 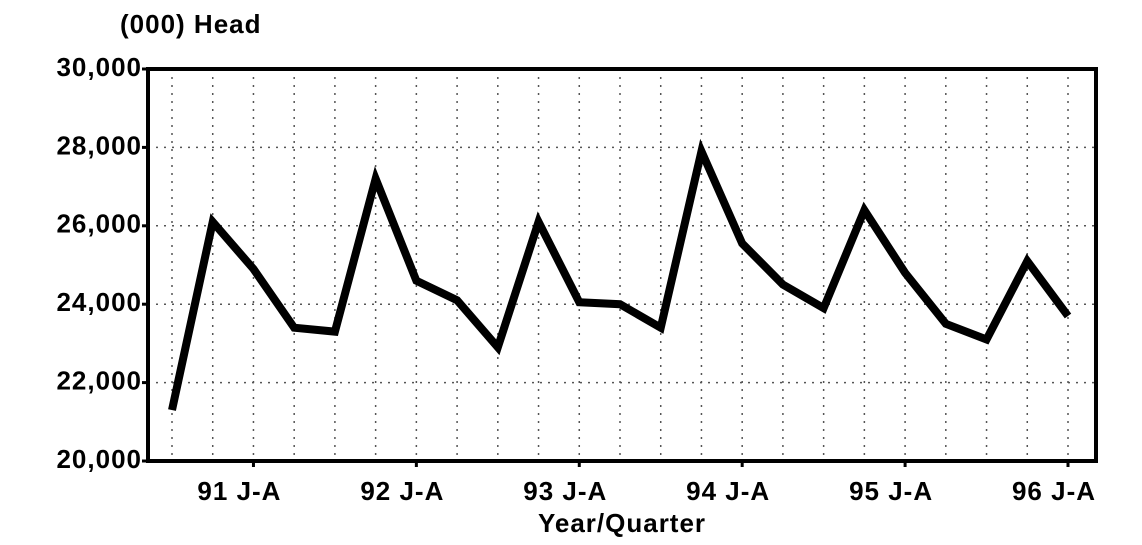 I want to click on x-tick-label: 93 J-A, so click(x=565, y=491).